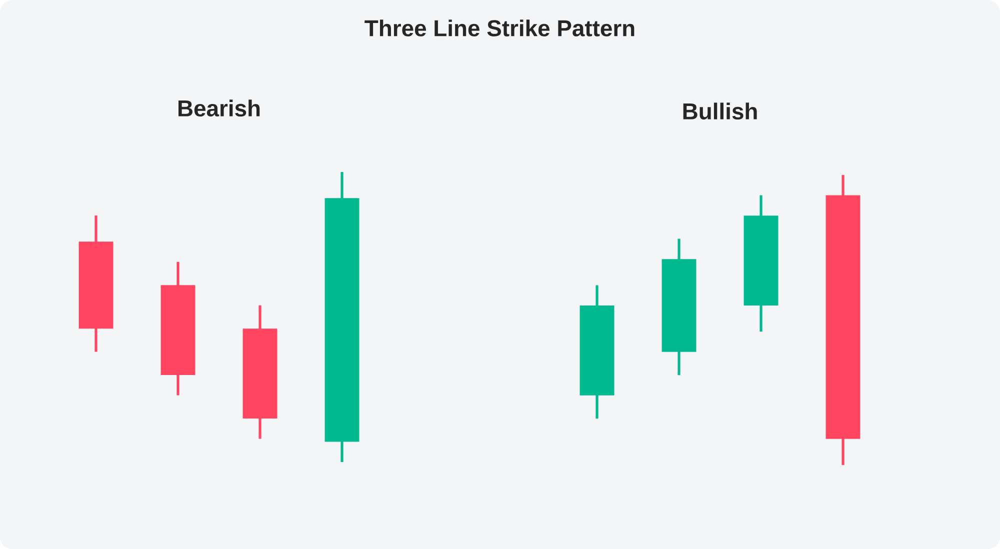 The height and width of the screenshot is (549, 1000). Describe the element at coordinates (219, 108) in the screenshot. I see `chart-title: Bearish` at that location.